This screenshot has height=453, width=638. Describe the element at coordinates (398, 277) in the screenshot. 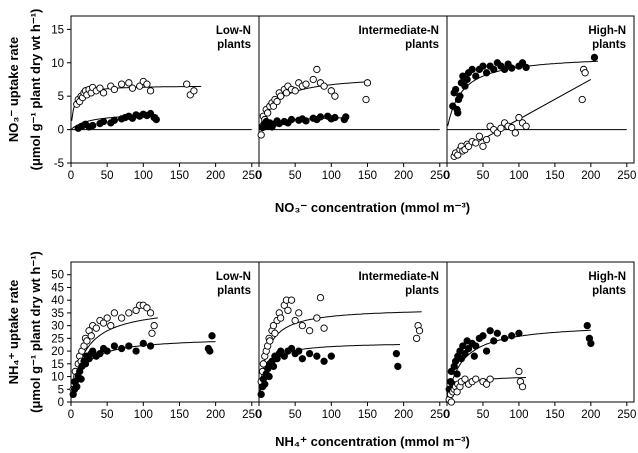

I see `panel-title: Intermediate-N` at that location.